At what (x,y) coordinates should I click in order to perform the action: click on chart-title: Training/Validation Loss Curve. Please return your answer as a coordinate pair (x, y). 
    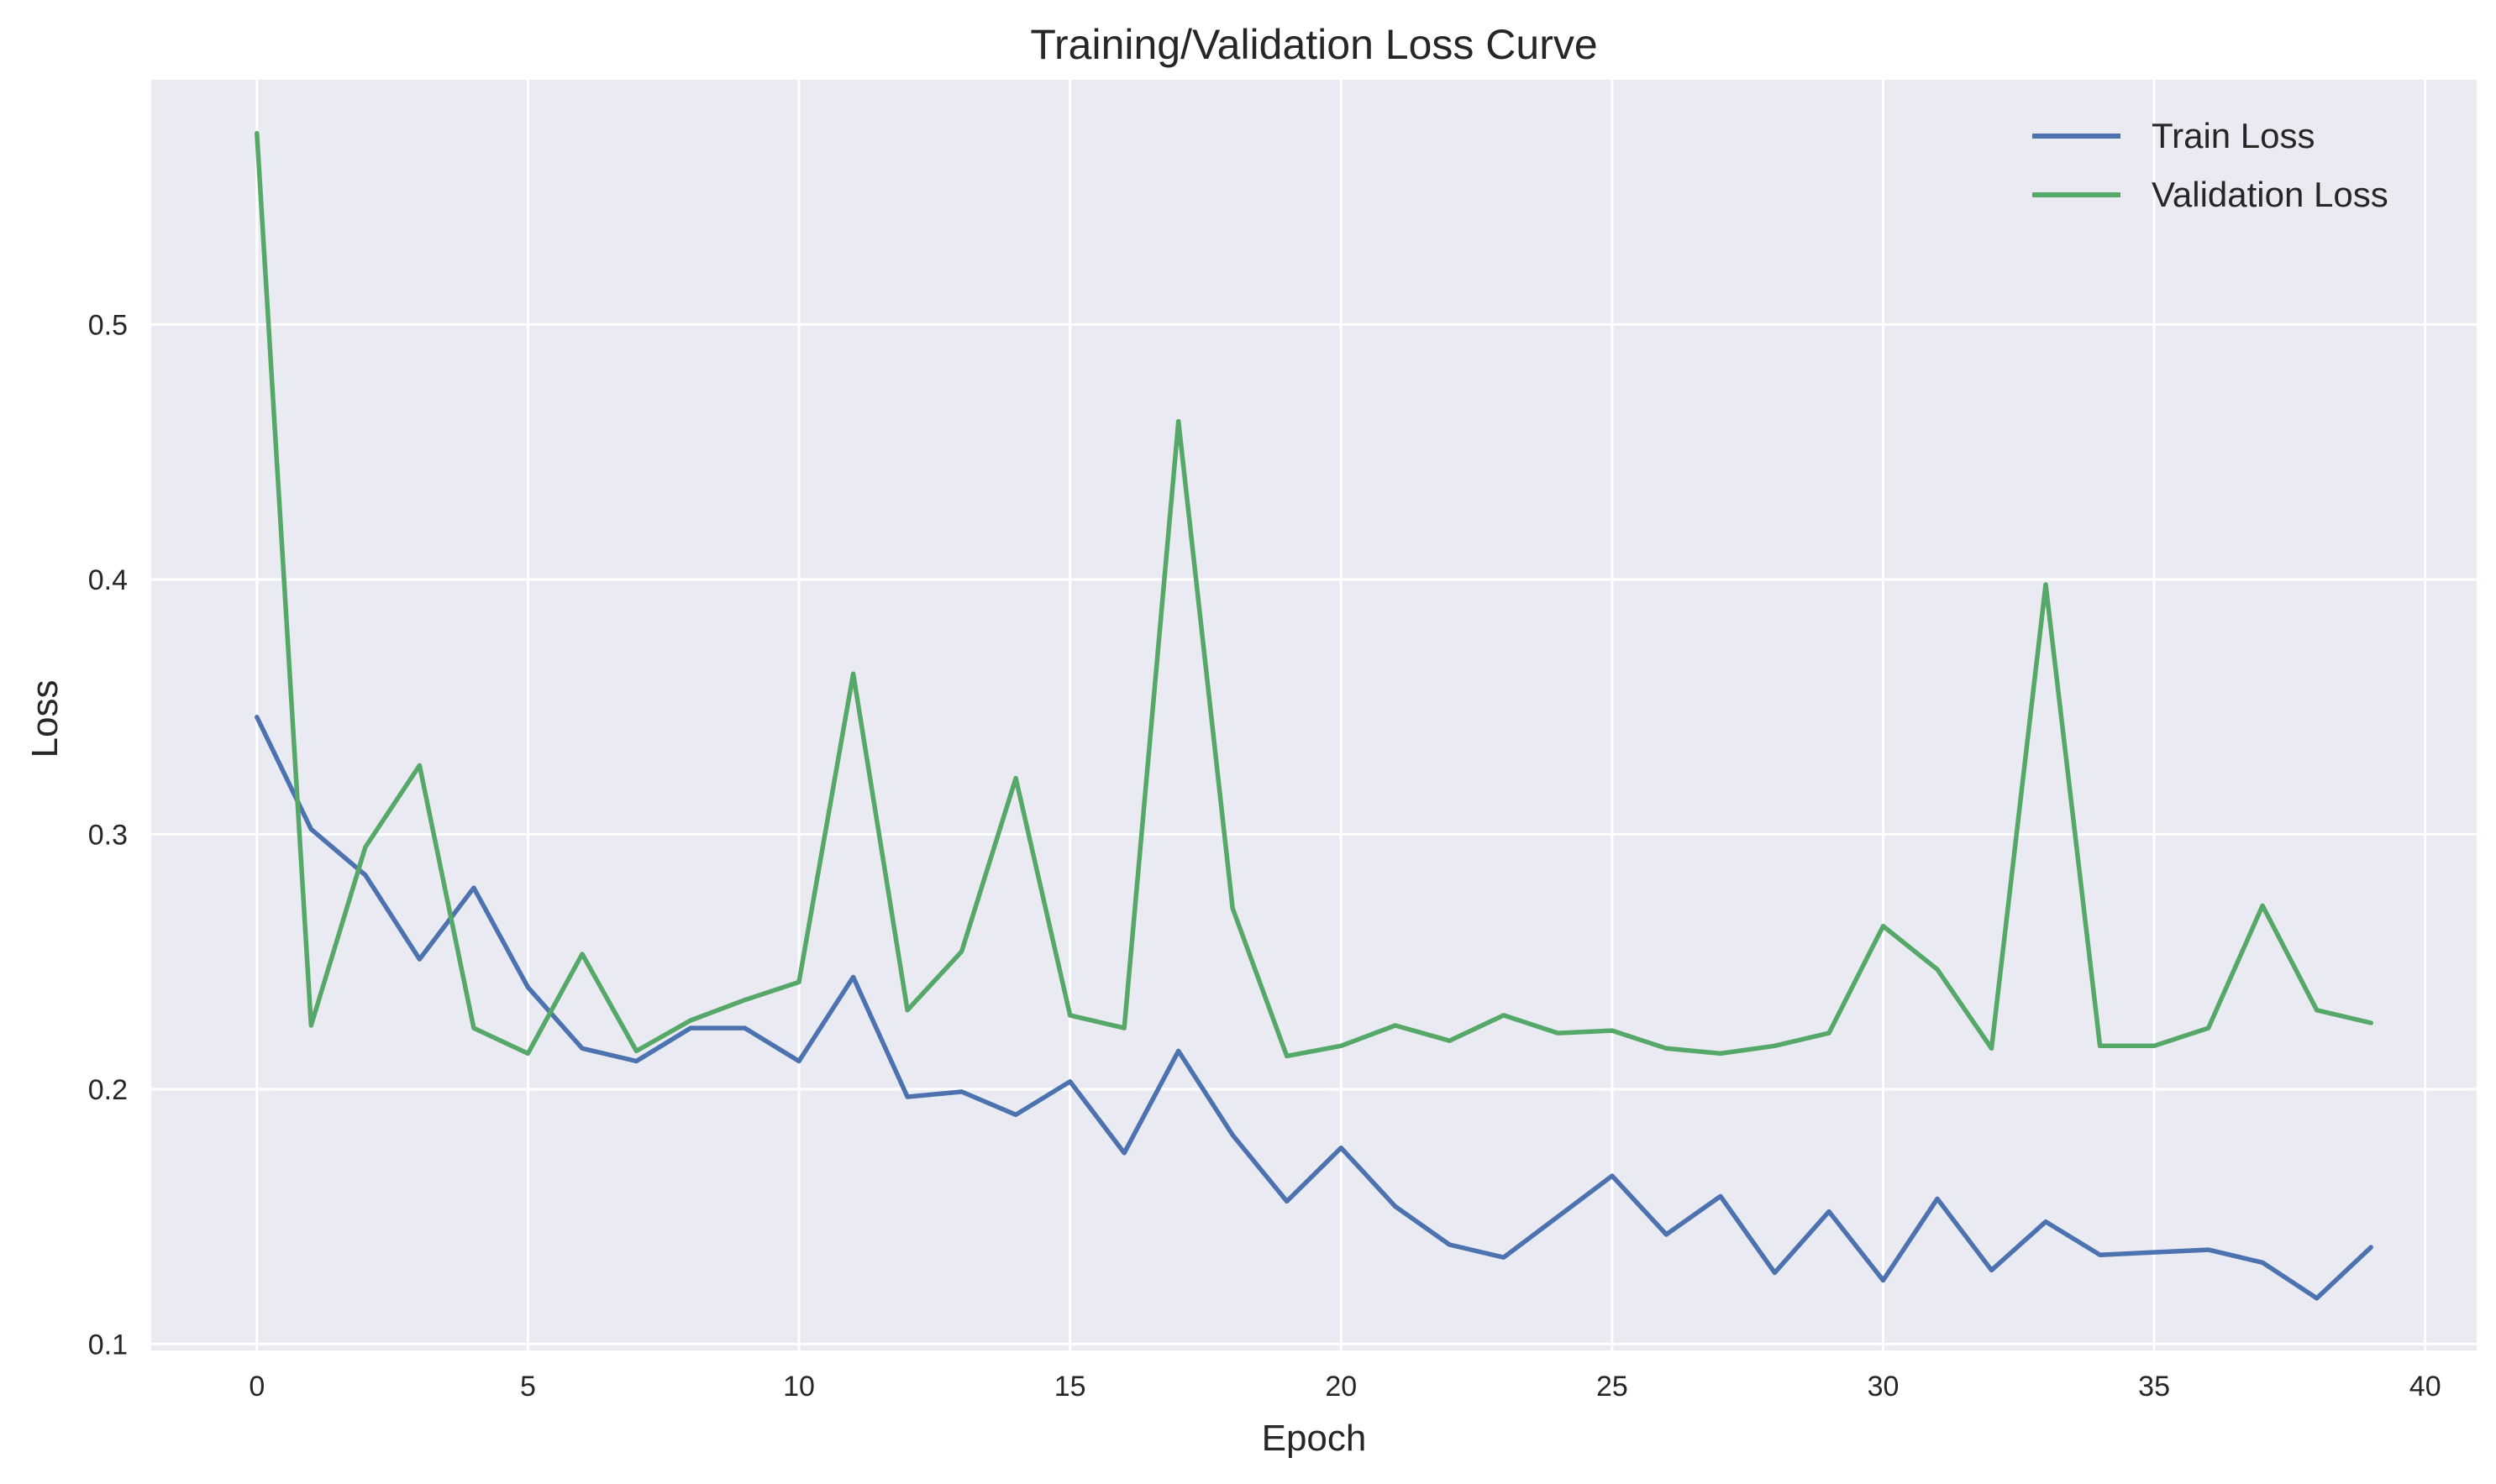
    Looking at the image, I should click on (1314, 45).